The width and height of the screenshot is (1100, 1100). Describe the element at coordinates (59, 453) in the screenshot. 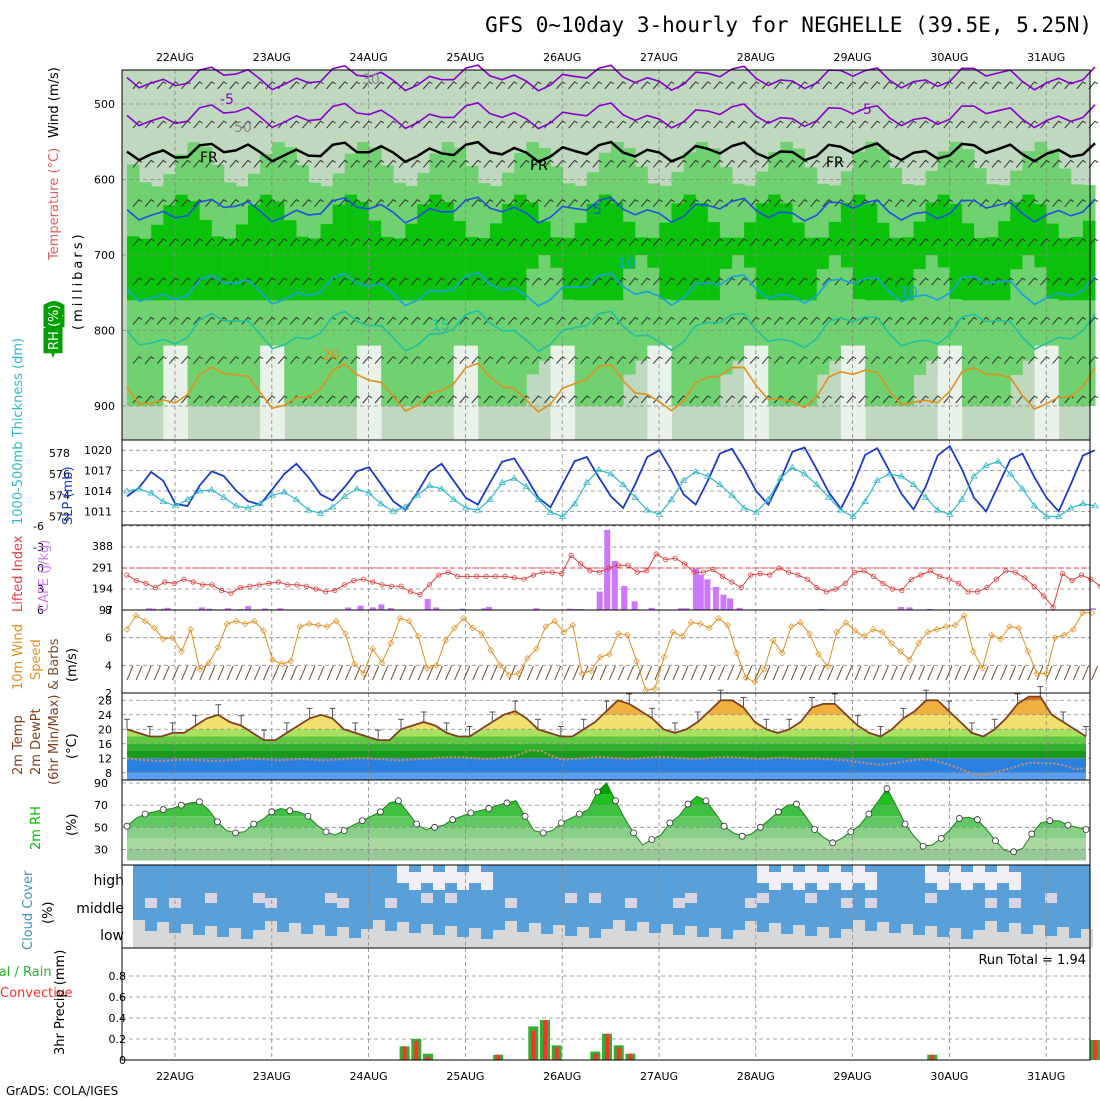

I see `thickness-tick-label: 578` at that location.